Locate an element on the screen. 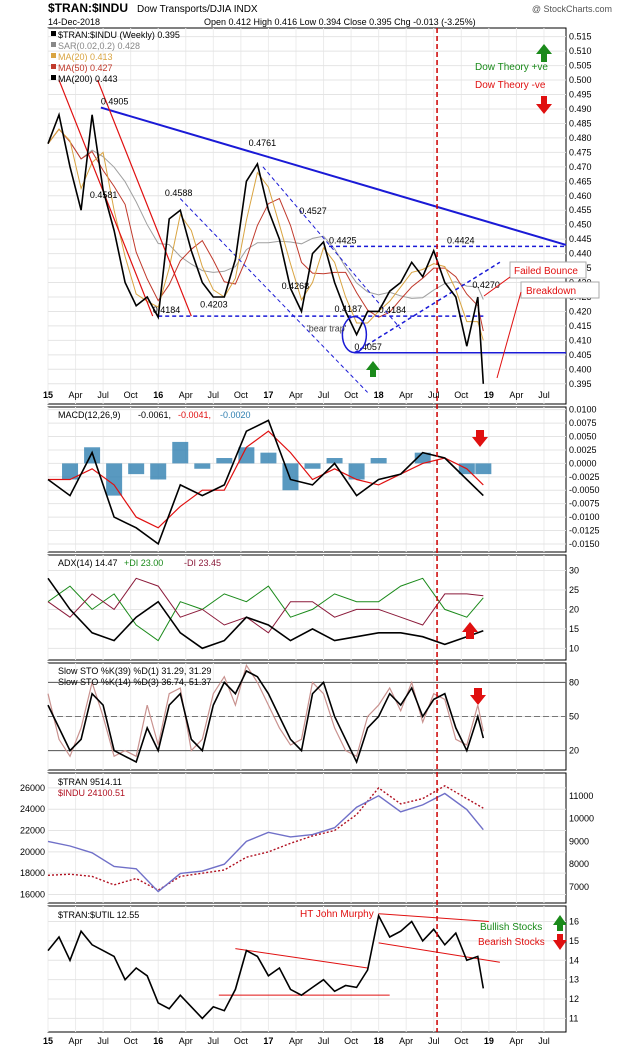 The image size is (620, 1050). y-tick-label: 0.505 is located at coordinates (580, 66).